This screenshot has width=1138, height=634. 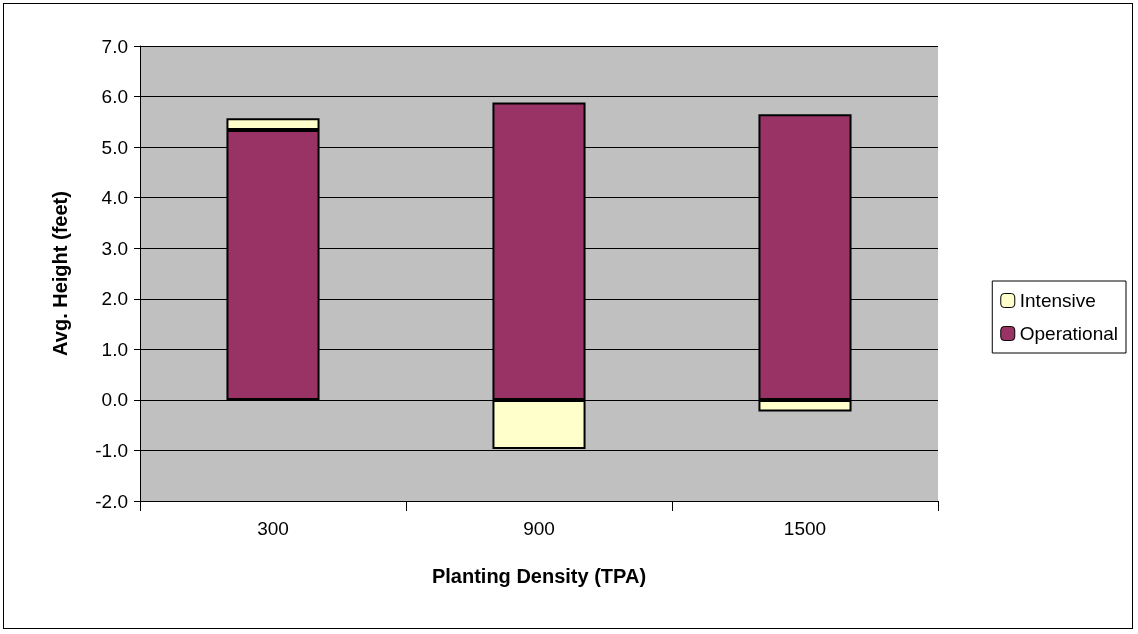 What do you see at coordinates (539, 528) in the screenshot?
I see `x-tick-label: 900` at bounding box center [539, 528].